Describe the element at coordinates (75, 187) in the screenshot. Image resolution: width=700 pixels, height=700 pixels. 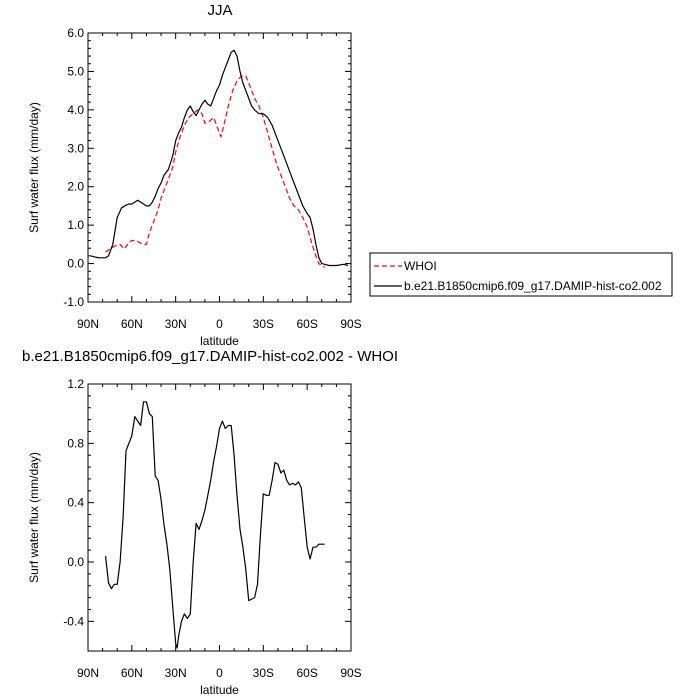
I see `y-tick-label: 2.0` at that location.